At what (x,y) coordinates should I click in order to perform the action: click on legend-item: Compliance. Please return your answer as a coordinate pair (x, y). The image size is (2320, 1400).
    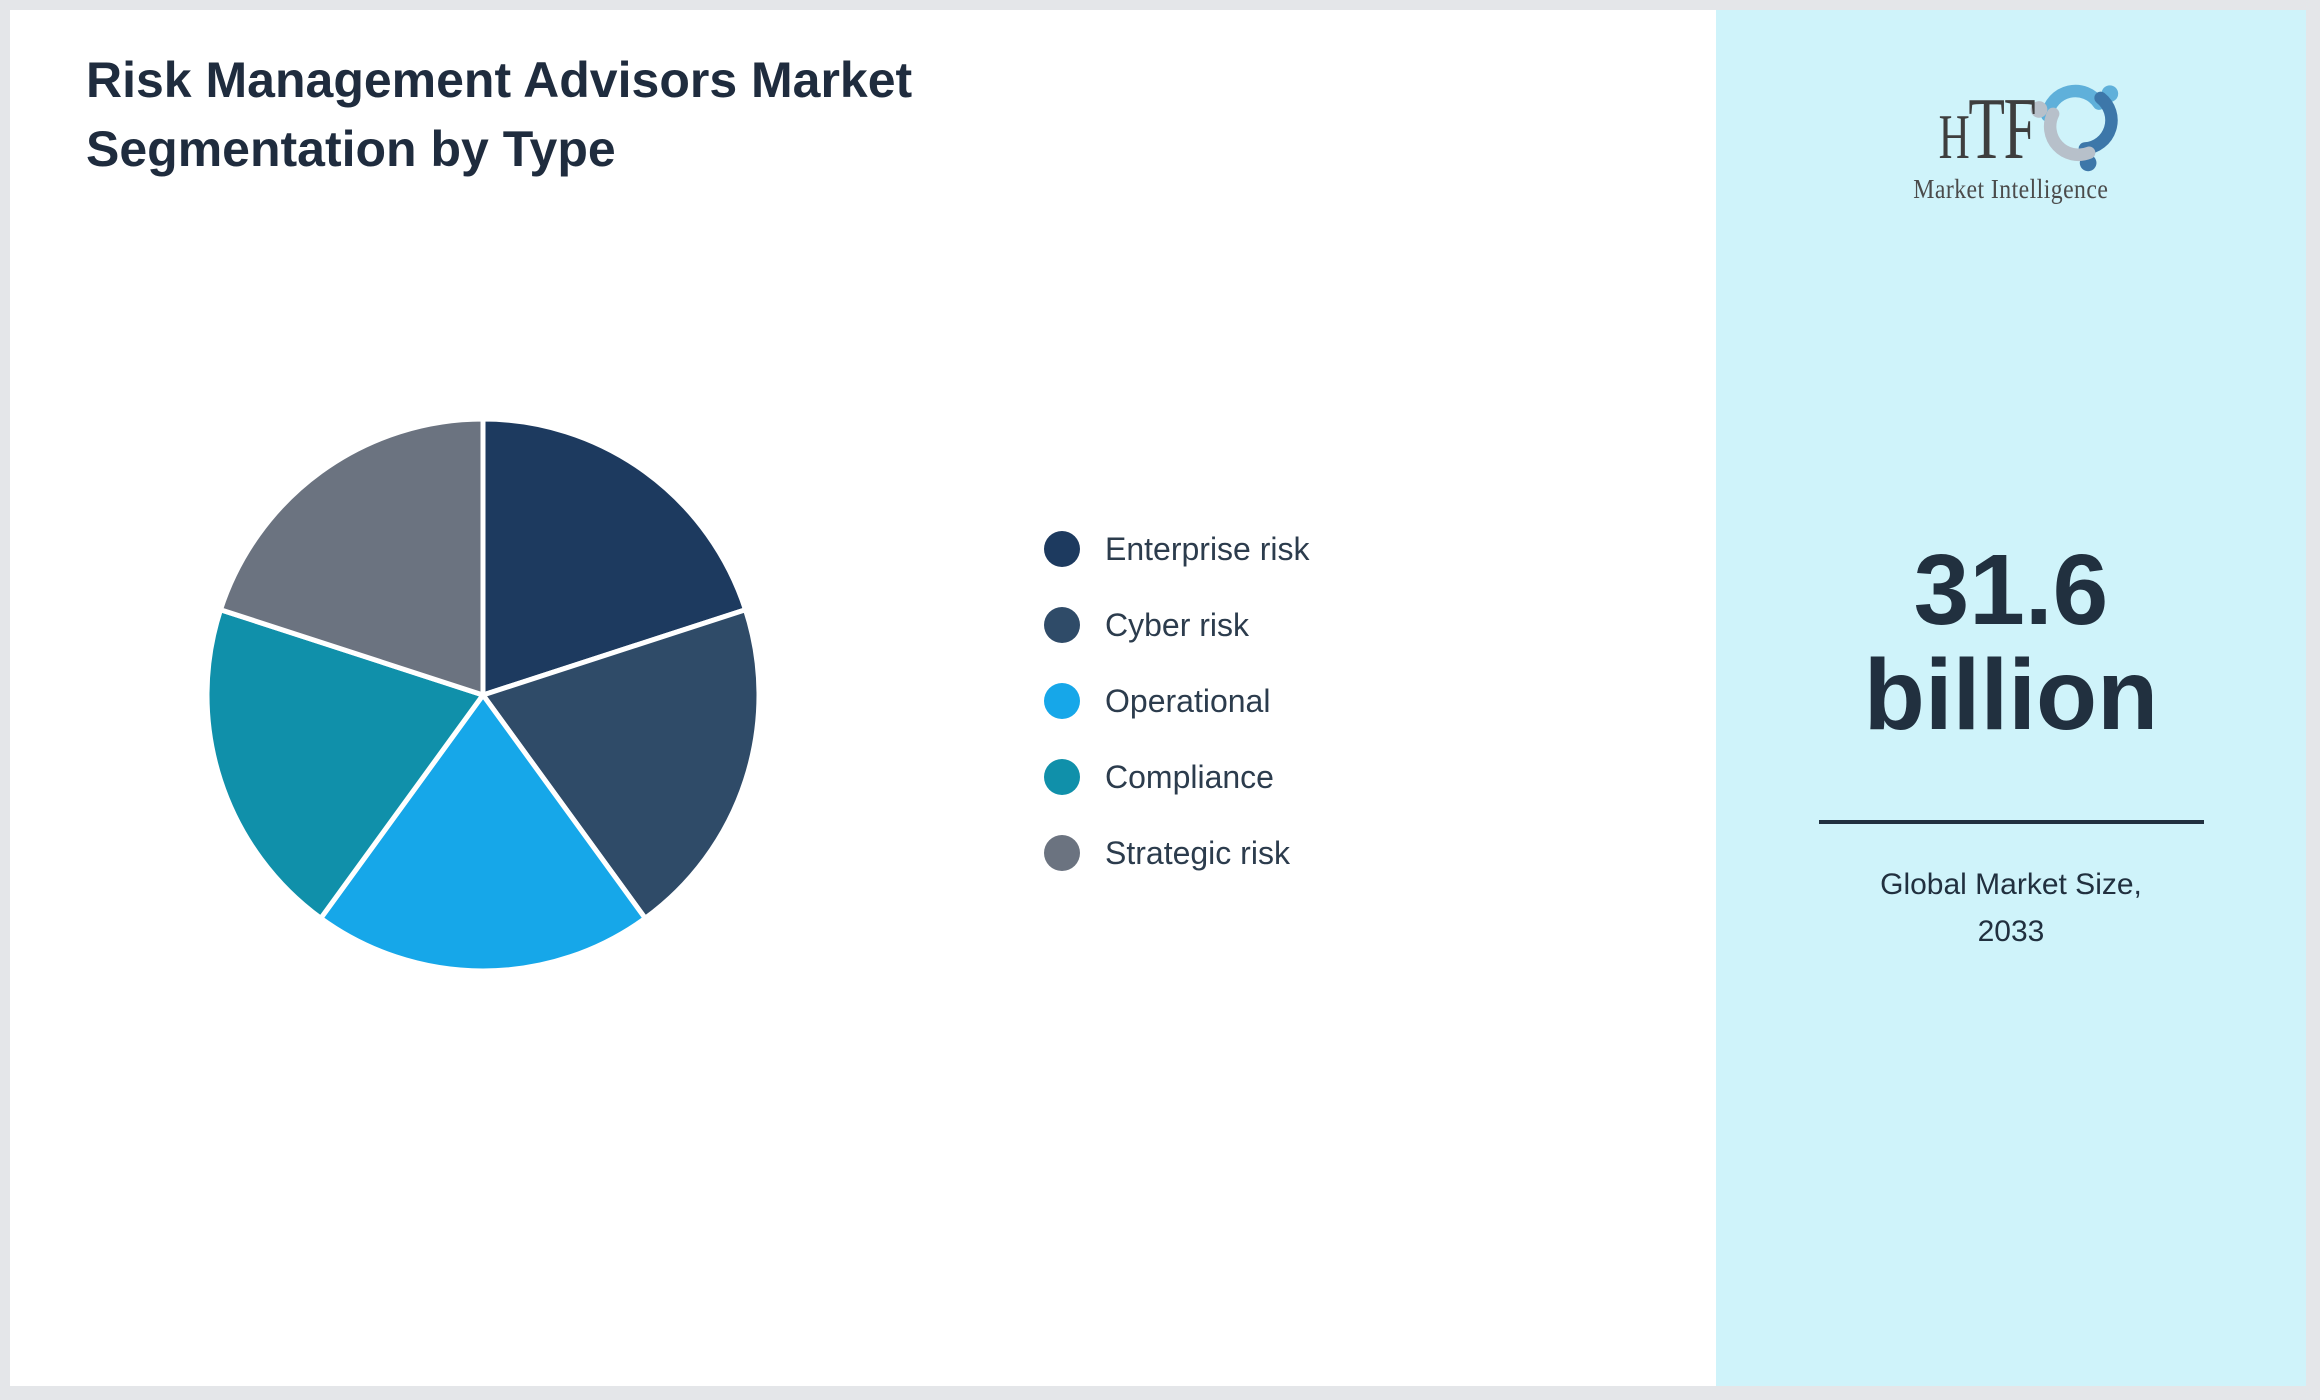
    Looking at the image, I should click on (1177, 777).